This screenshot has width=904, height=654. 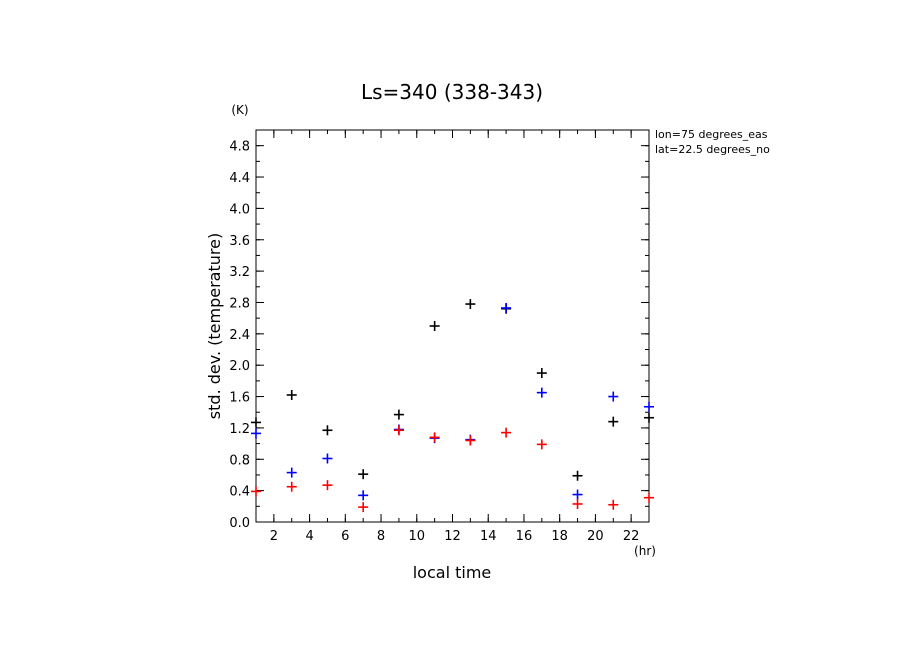 What do you see at coordinates (452, 536) in the screenshot?
I see `x-tick-label: 12` at bounding box center [452, 536].